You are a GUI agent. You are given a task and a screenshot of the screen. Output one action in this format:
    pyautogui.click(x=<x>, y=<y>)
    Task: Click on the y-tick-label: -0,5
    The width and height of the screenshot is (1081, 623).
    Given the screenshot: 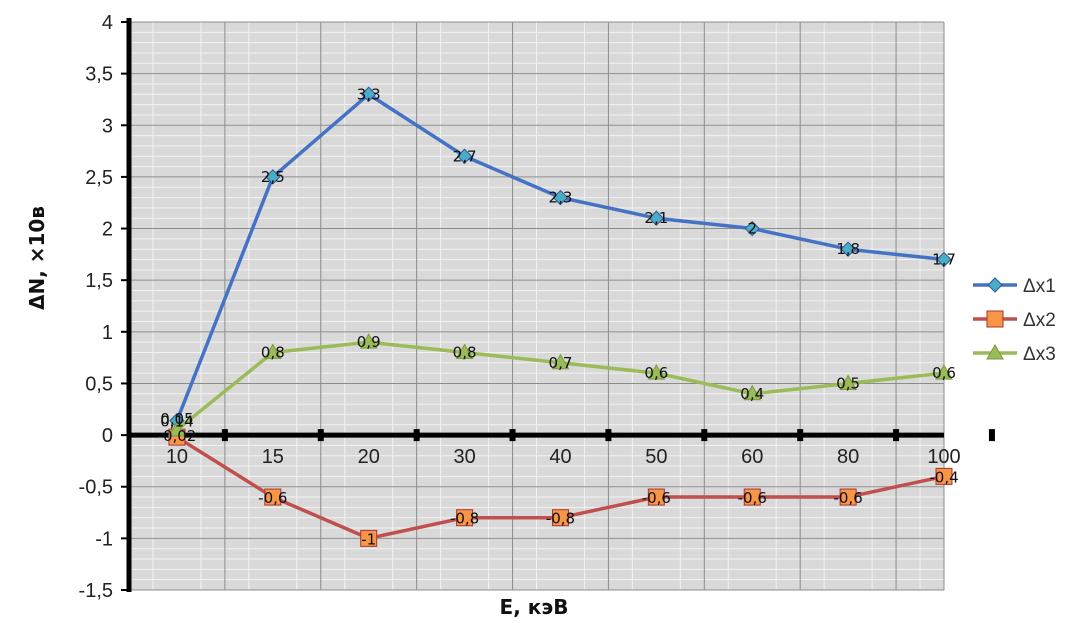 What is the action you would take?
    pyautogui.click(x=96, y=488)
    